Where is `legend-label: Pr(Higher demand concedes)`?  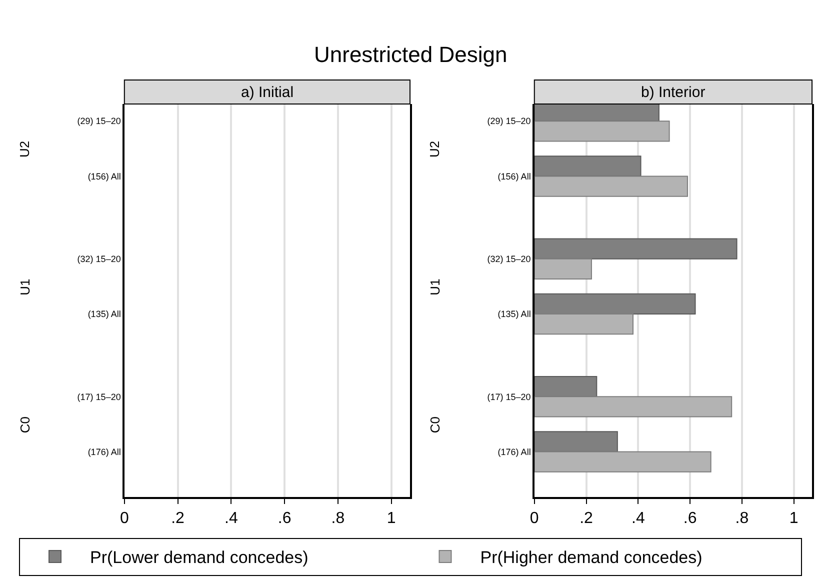
legend-label: Pr(Higher demand concedes) is located at coordinates (591, 558).